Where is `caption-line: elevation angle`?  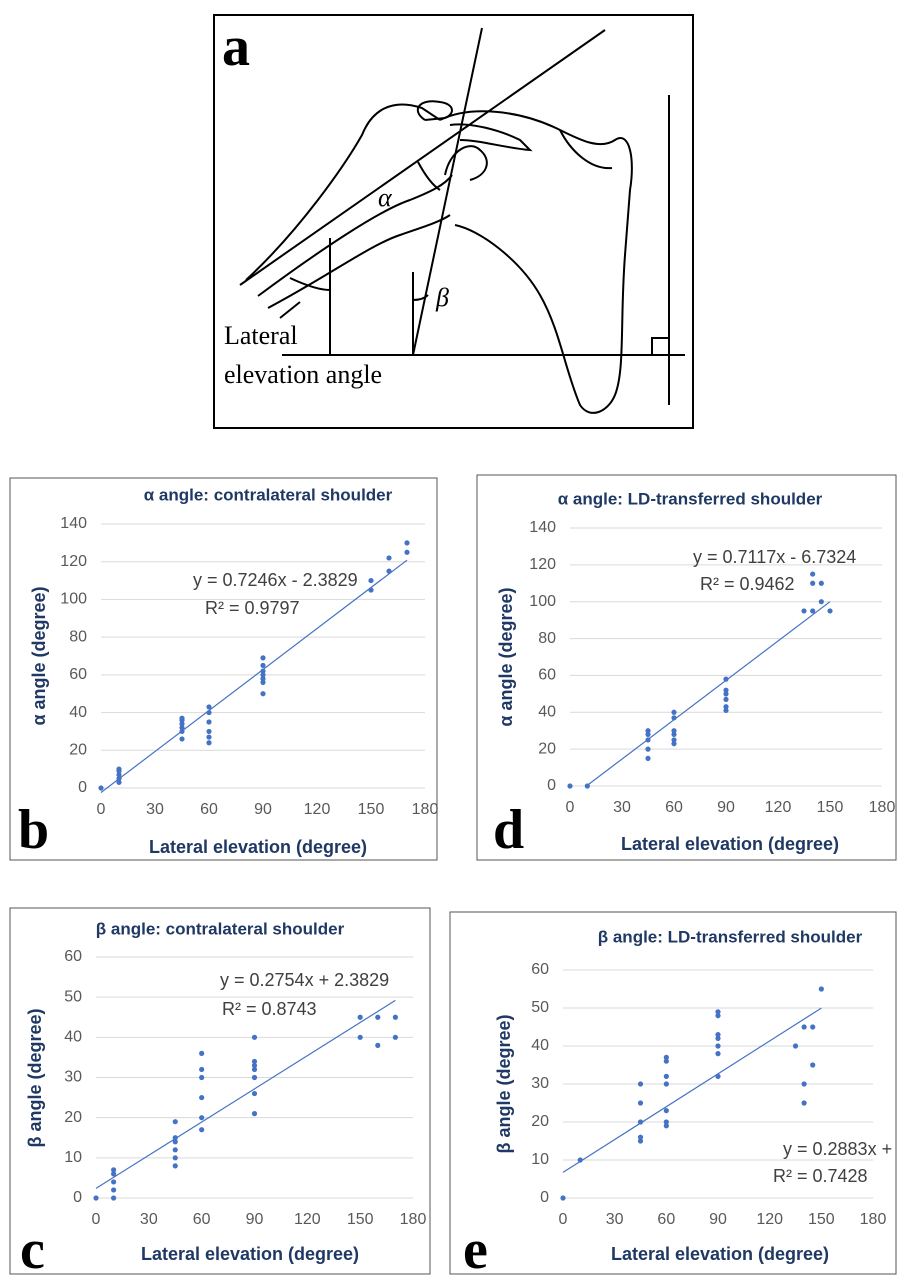 caption-line: elevation angle is located at coordinates (303, 374).